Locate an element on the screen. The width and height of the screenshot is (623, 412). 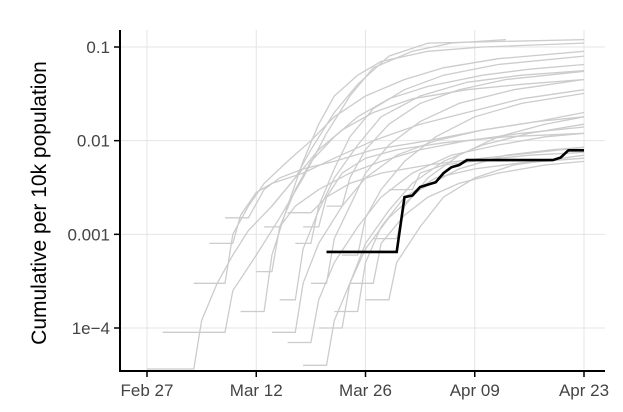
x-tick-label: Mar 12 is located at coordinates (256, 390).